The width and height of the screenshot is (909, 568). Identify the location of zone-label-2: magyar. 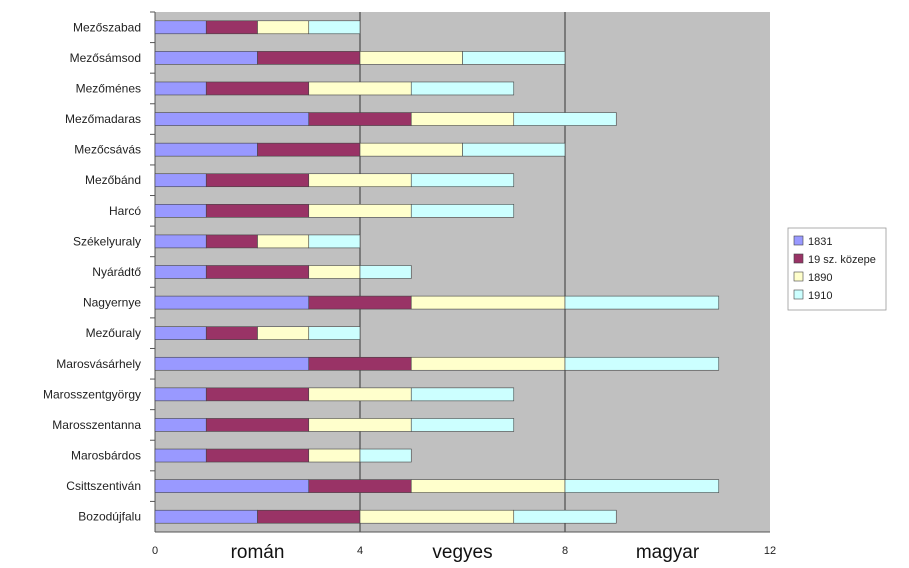
(668, 552).